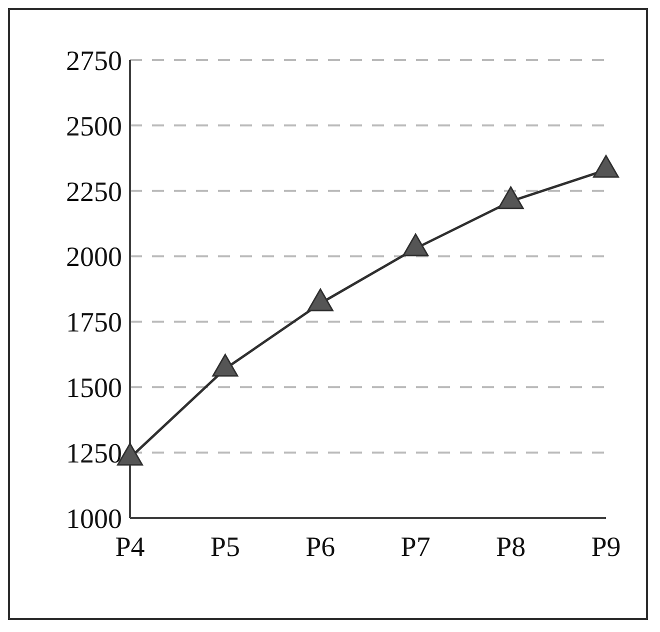  What do you see at coordinates (225, 547) in the screenshot?
I see `x-tick-label: P5` at bounding box center [225, 547].